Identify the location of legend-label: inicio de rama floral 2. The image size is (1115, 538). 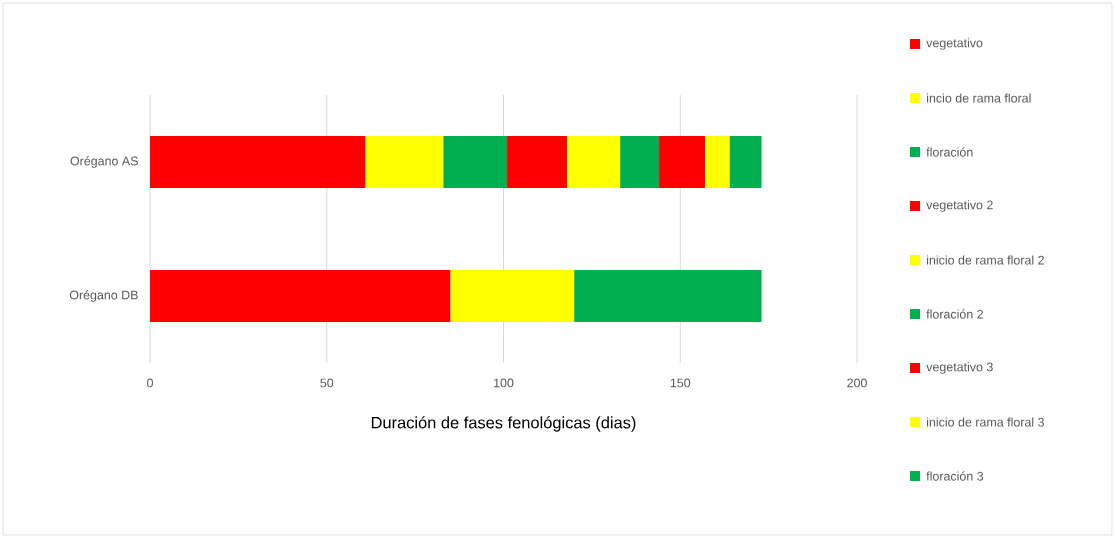
(985, 260).